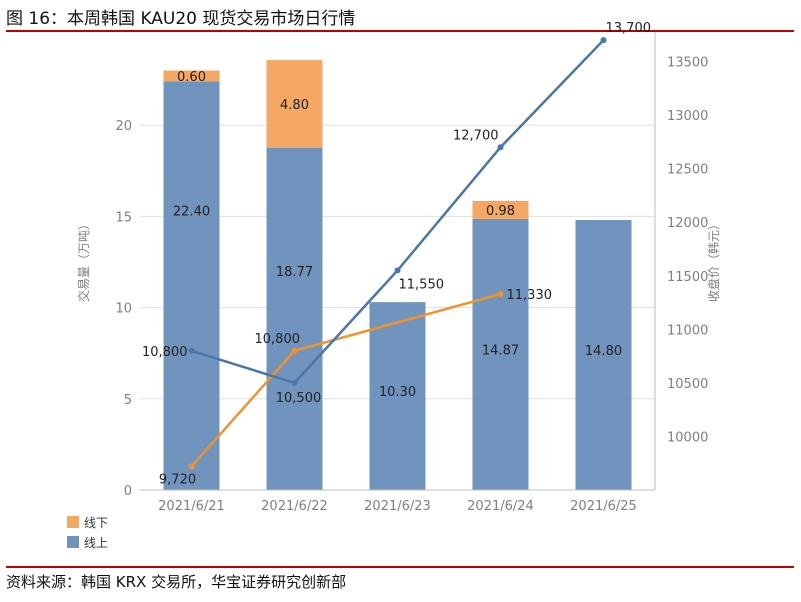  I want to click on x-tick-label: 2021/6/25, so click(603, 506).